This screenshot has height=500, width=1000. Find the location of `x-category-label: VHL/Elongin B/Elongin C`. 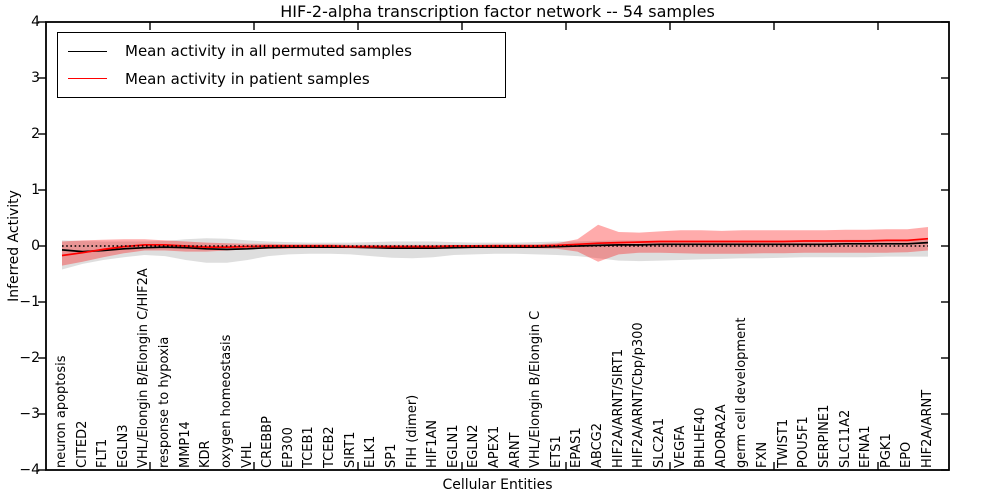

x-category-label: VHL/Elongin B/Elongin C is located at coordinates (536, 389).